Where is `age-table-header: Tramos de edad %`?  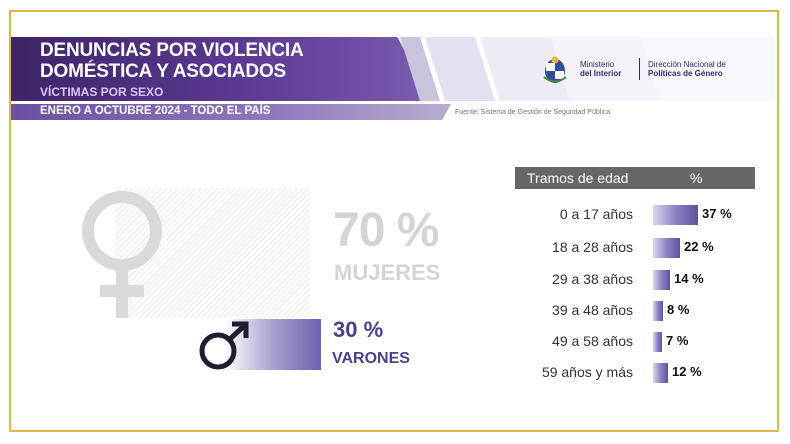 age-table-header: Tramos de edad % is located at coordinates (635, 178).